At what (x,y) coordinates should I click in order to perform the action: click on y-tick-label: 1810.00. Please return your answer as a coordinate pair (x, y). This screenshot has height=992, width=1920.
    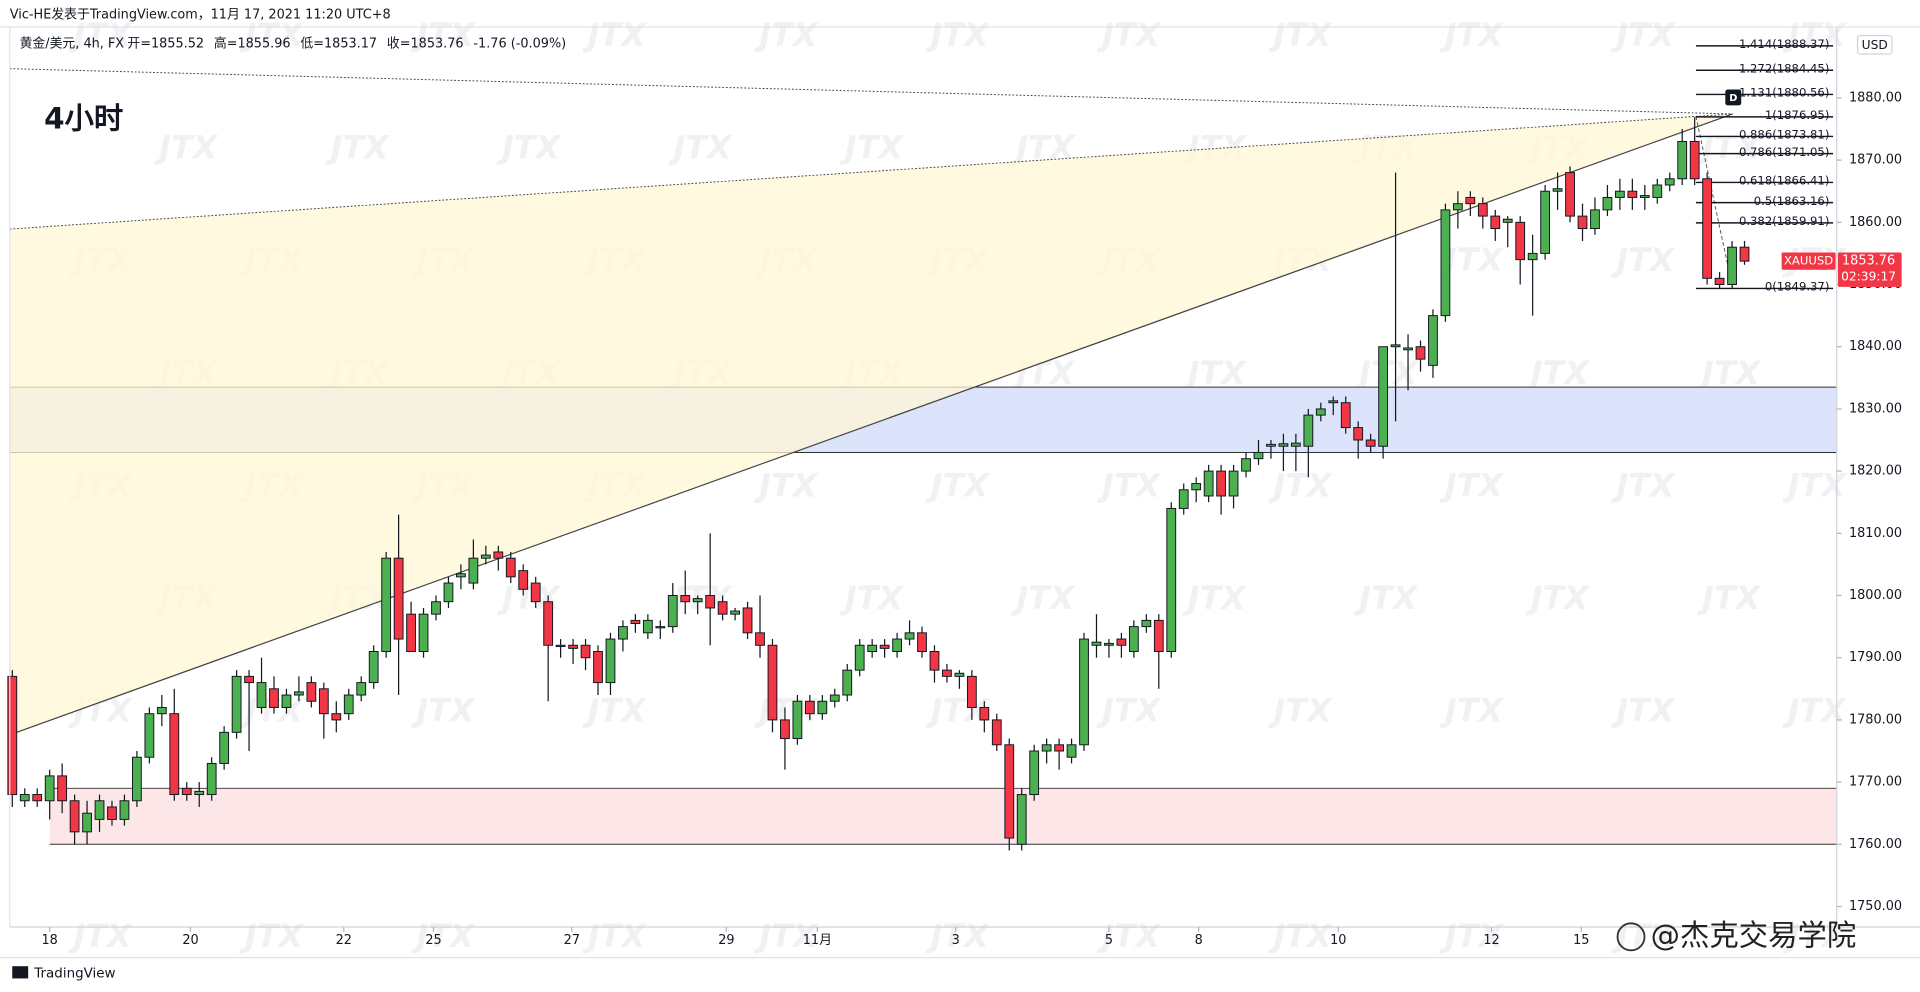
    Looking at the image, I should click on (1875, 533).